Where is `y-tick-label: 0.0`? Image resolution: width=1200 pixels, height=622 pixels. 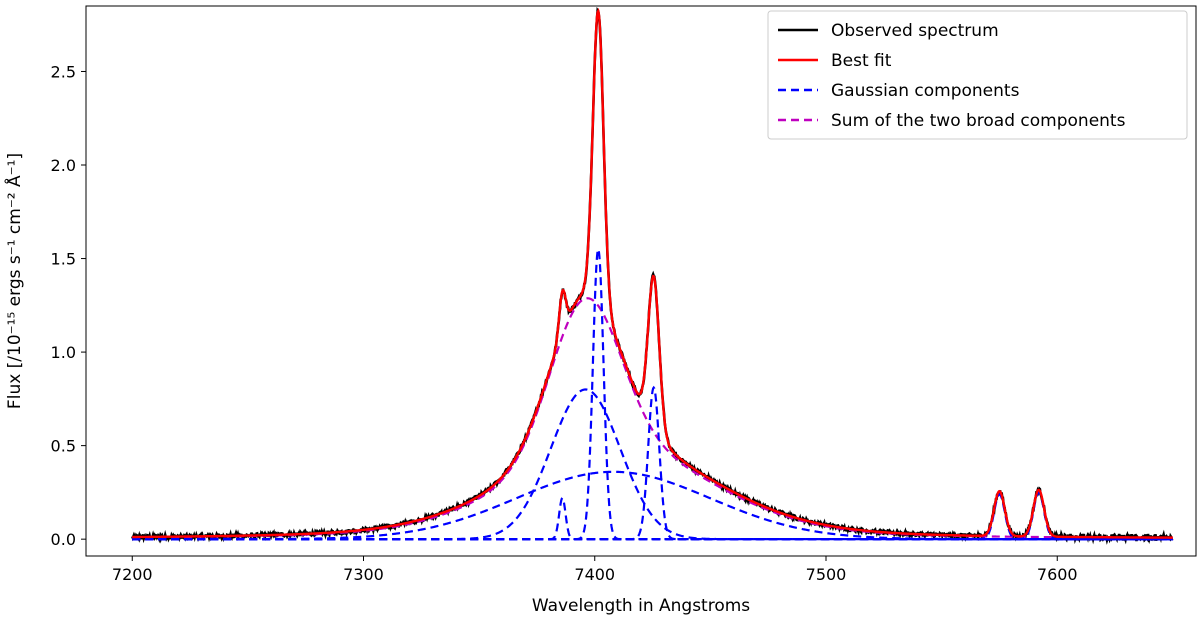 y-tick-label: 0.0 is located at coordinates (63, 539).